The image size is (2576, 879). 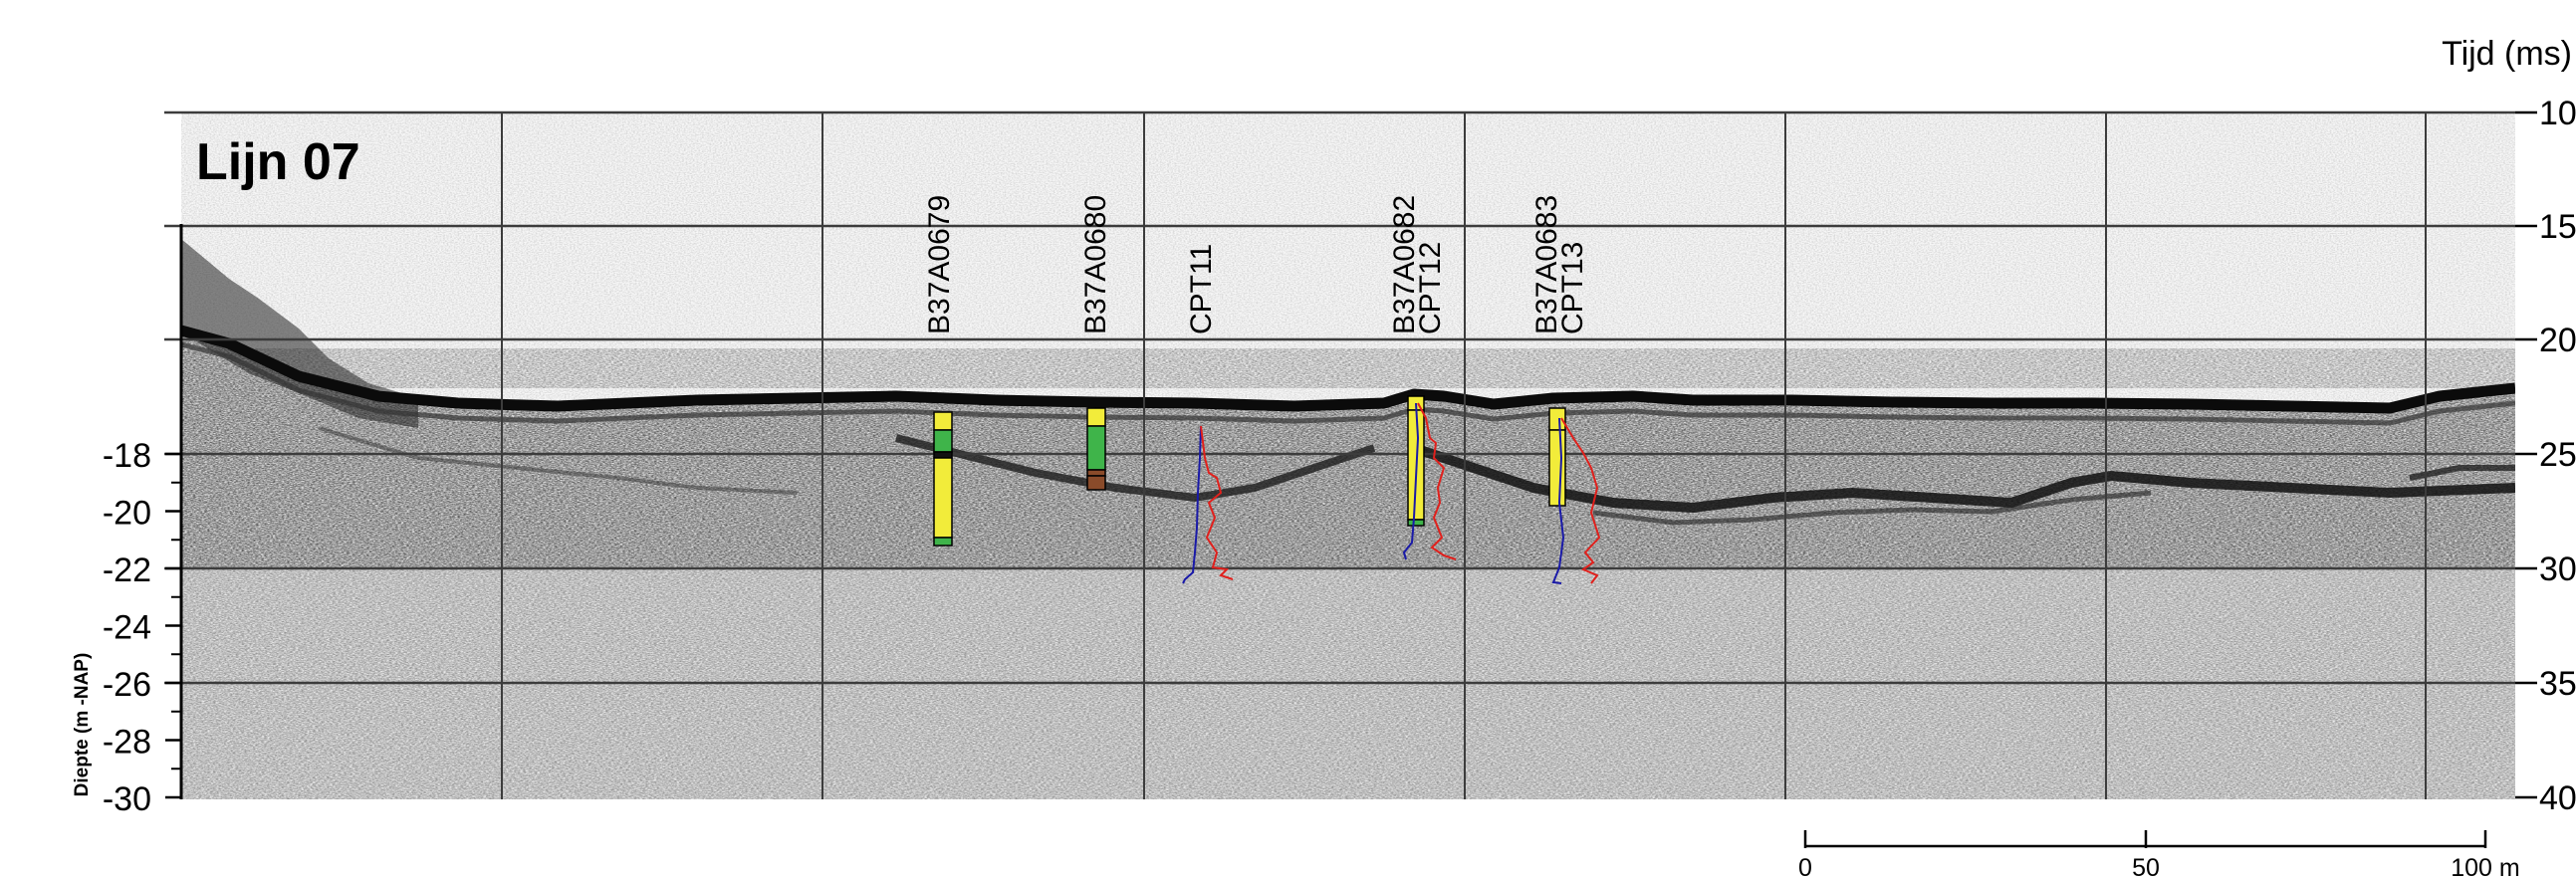 I want to click on cpt13-friction-curve, so click(x=1558, y=500).